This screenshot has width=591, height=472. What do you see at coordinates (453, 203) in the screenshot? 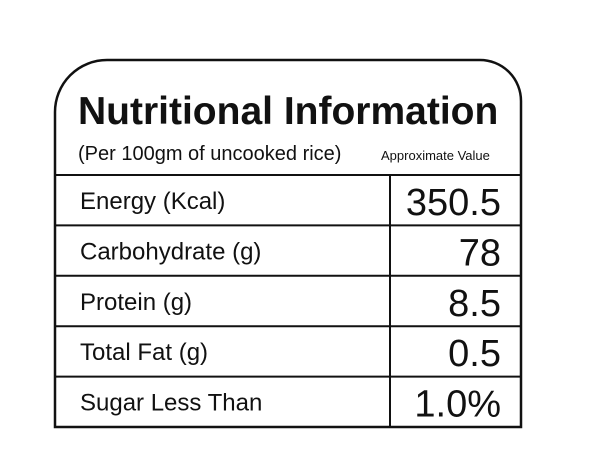
I see `row-value: 350.5` at bounding box center [453, 203].